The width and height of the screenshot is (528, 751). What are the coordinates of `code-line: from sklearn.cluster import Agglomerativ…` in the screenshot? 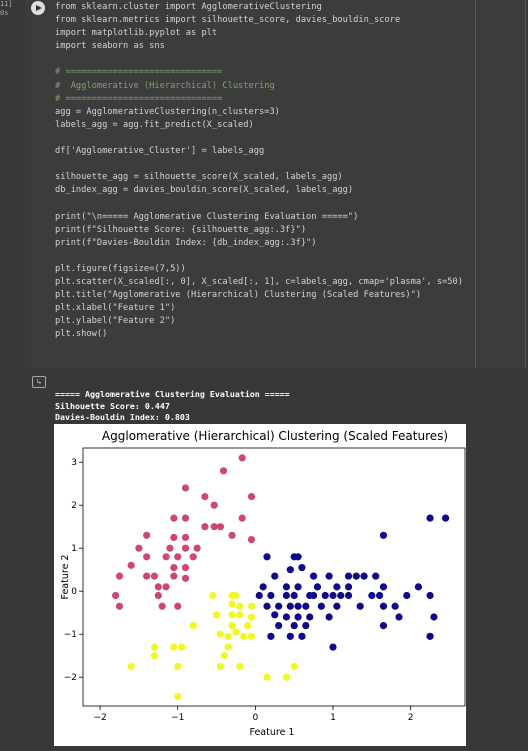 It's located at (188, 7).